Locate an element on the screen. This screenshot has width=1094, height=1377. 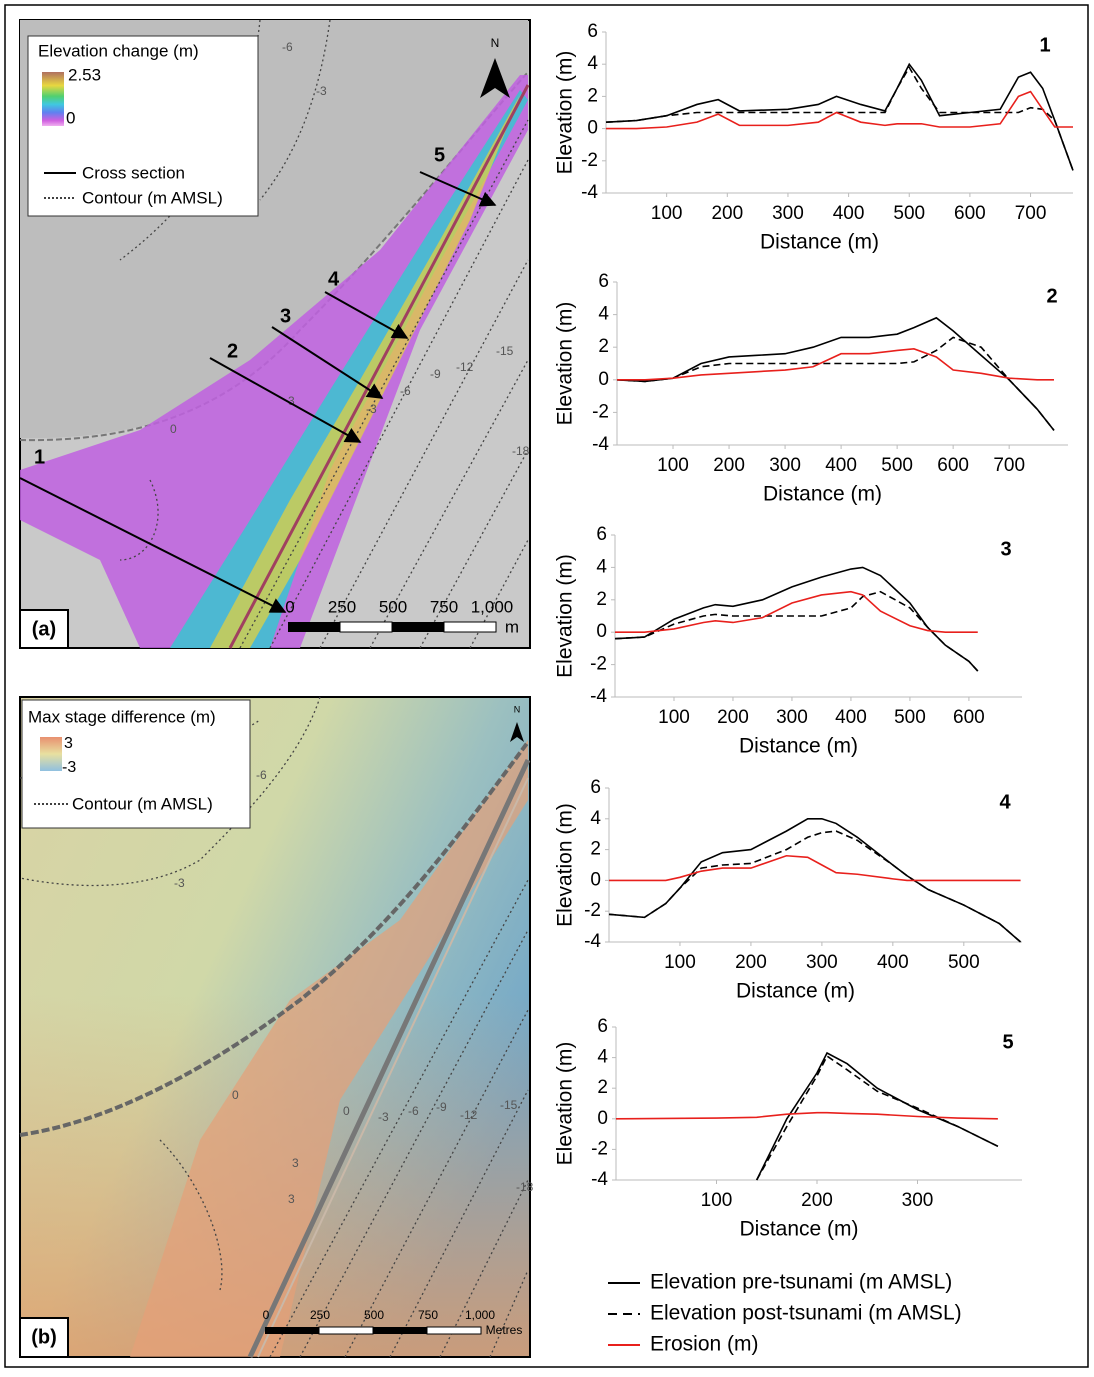
change-zone-mid is located at coordinates (349, 369).